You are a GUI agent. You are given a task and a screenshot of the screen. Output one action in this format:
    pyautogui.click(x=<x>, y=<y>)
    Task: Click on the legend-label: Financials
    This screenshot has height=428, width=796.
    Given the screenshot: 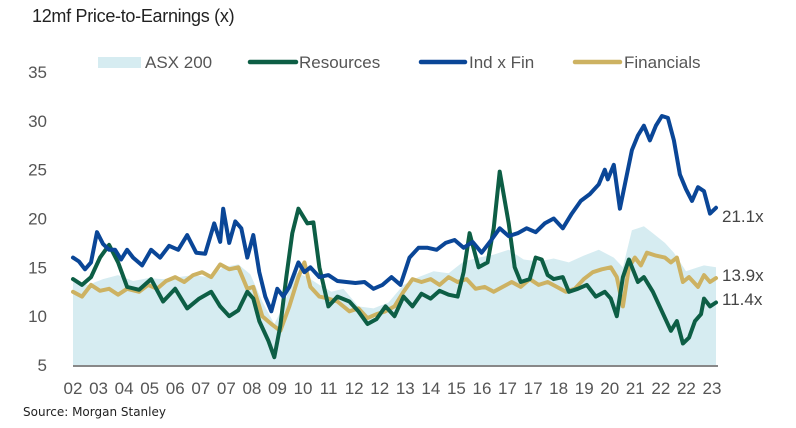 What is the action you would take?
    pyautogui.click(x=662, y=62)
    